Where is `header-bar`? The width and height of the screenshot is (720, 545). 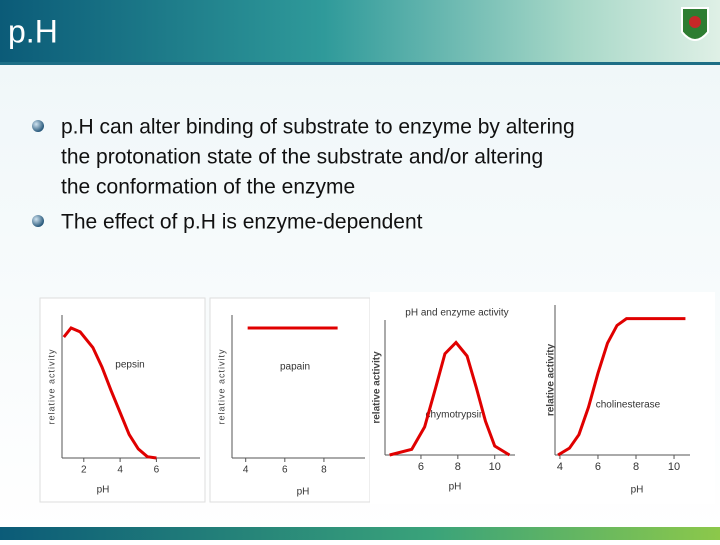 header-bar is located at coordinates (360, 31).